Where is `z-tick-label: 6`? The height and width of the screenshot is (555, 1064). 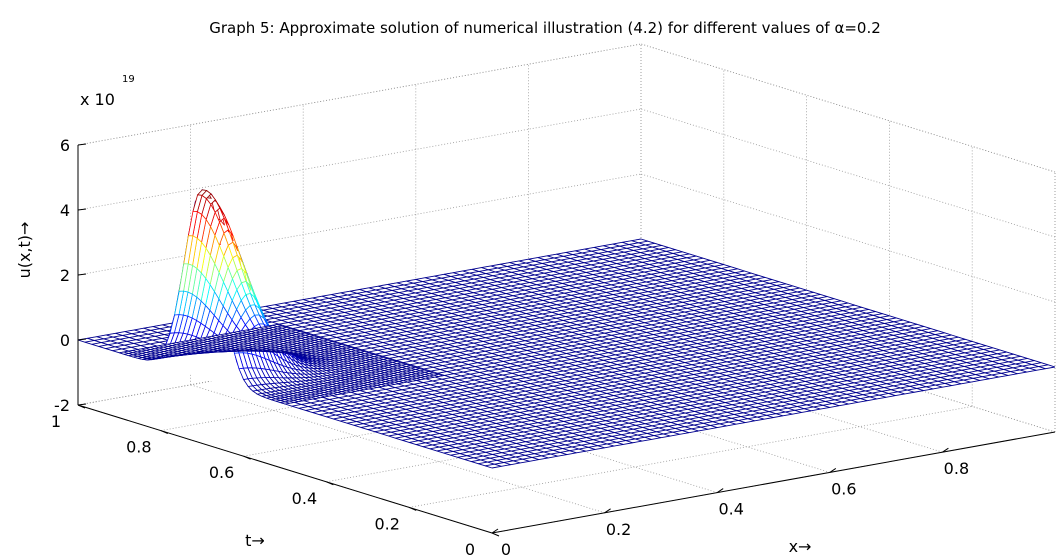 z-tick-label: 6 is located at coordinates (65, 145).